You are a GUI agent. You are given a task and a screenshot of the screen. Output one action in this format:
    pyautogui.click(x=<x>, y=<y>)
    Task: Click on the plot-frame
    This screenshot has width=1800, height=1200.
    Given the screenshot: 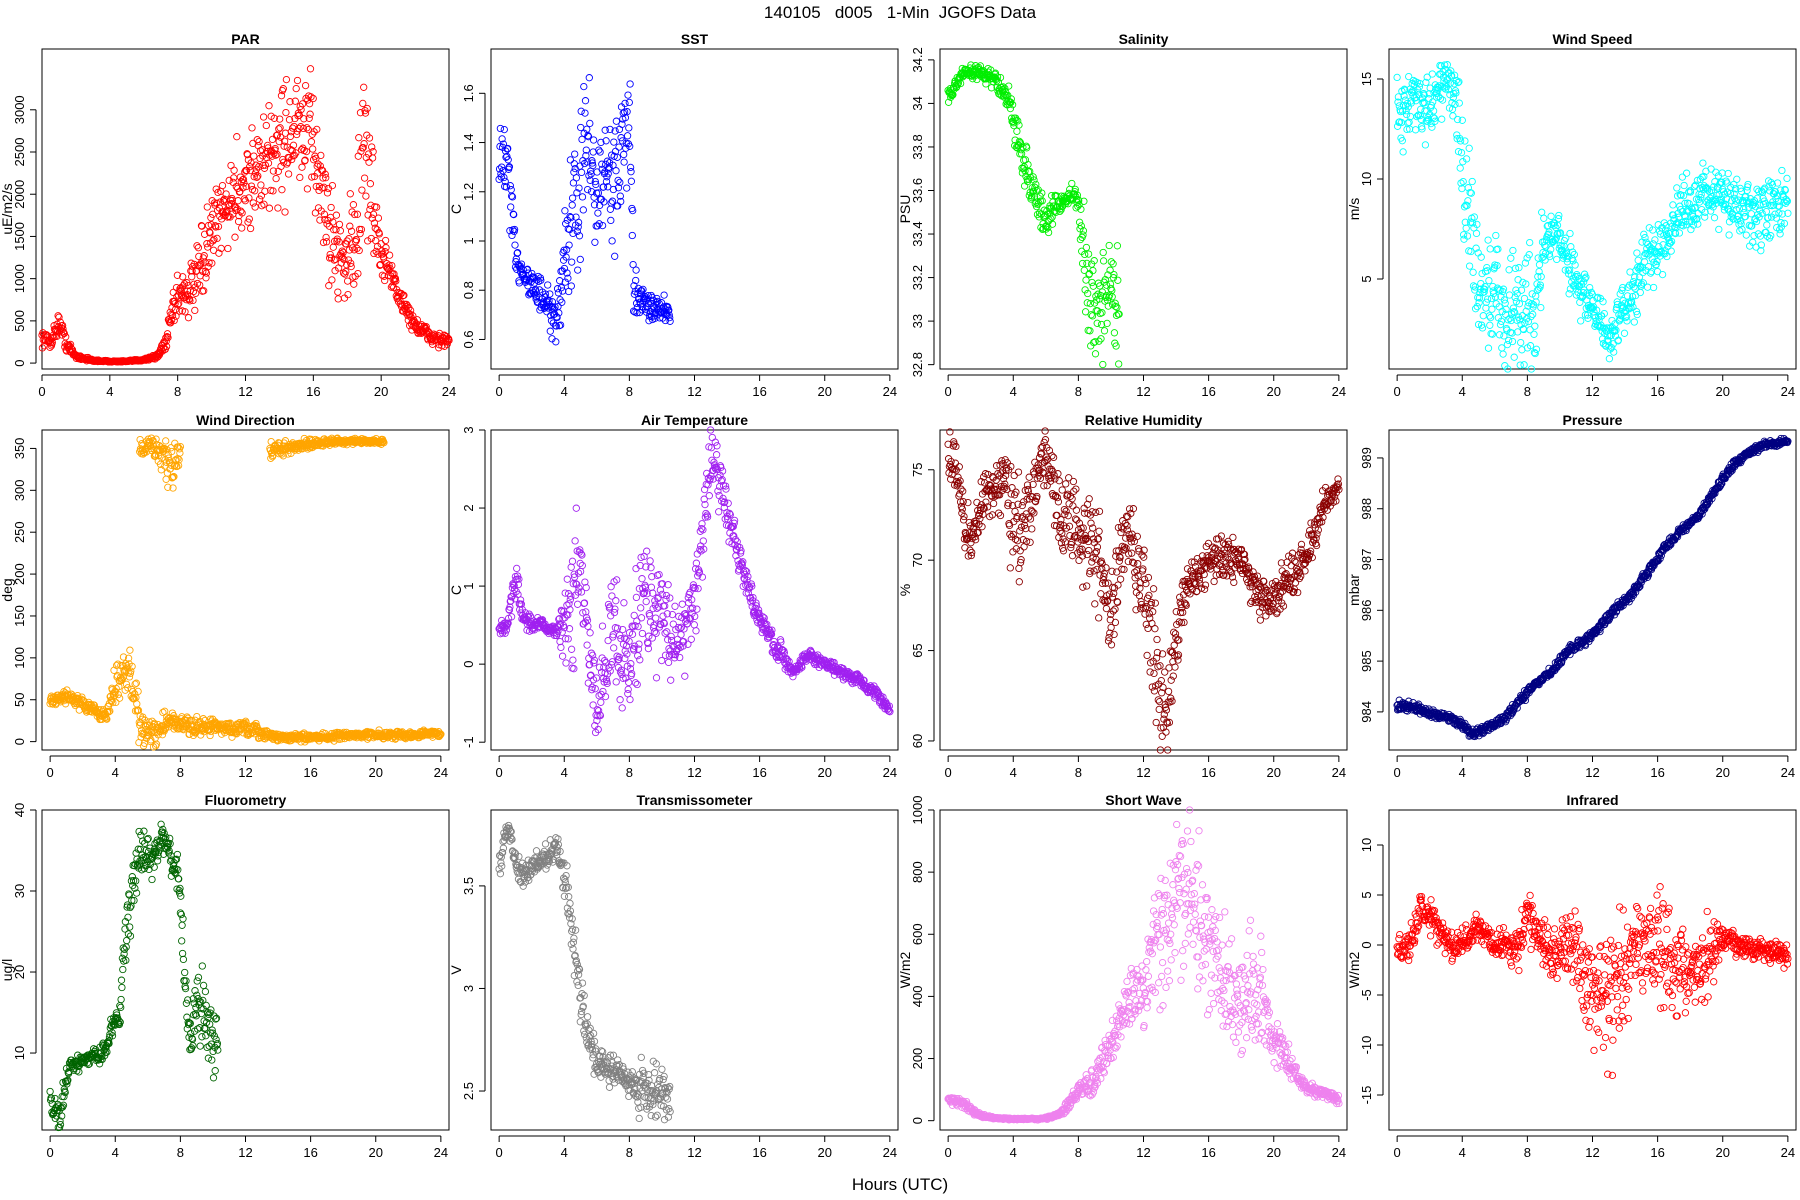 What is the action you would take?
    pyautogui.click(x=1143, y=209)
    